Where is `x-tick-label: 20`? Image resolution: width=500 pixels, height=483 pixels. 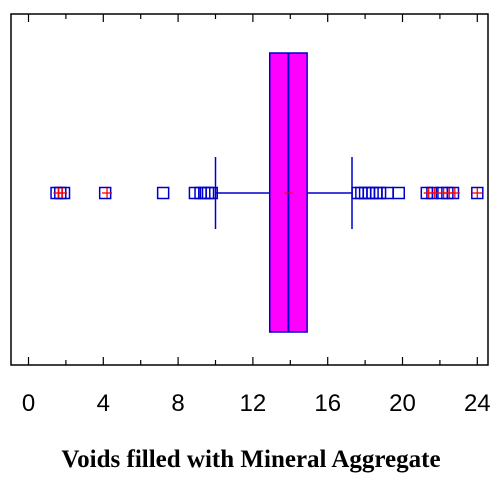 x-tick-label: 20 is located at coordinates (402, 403).